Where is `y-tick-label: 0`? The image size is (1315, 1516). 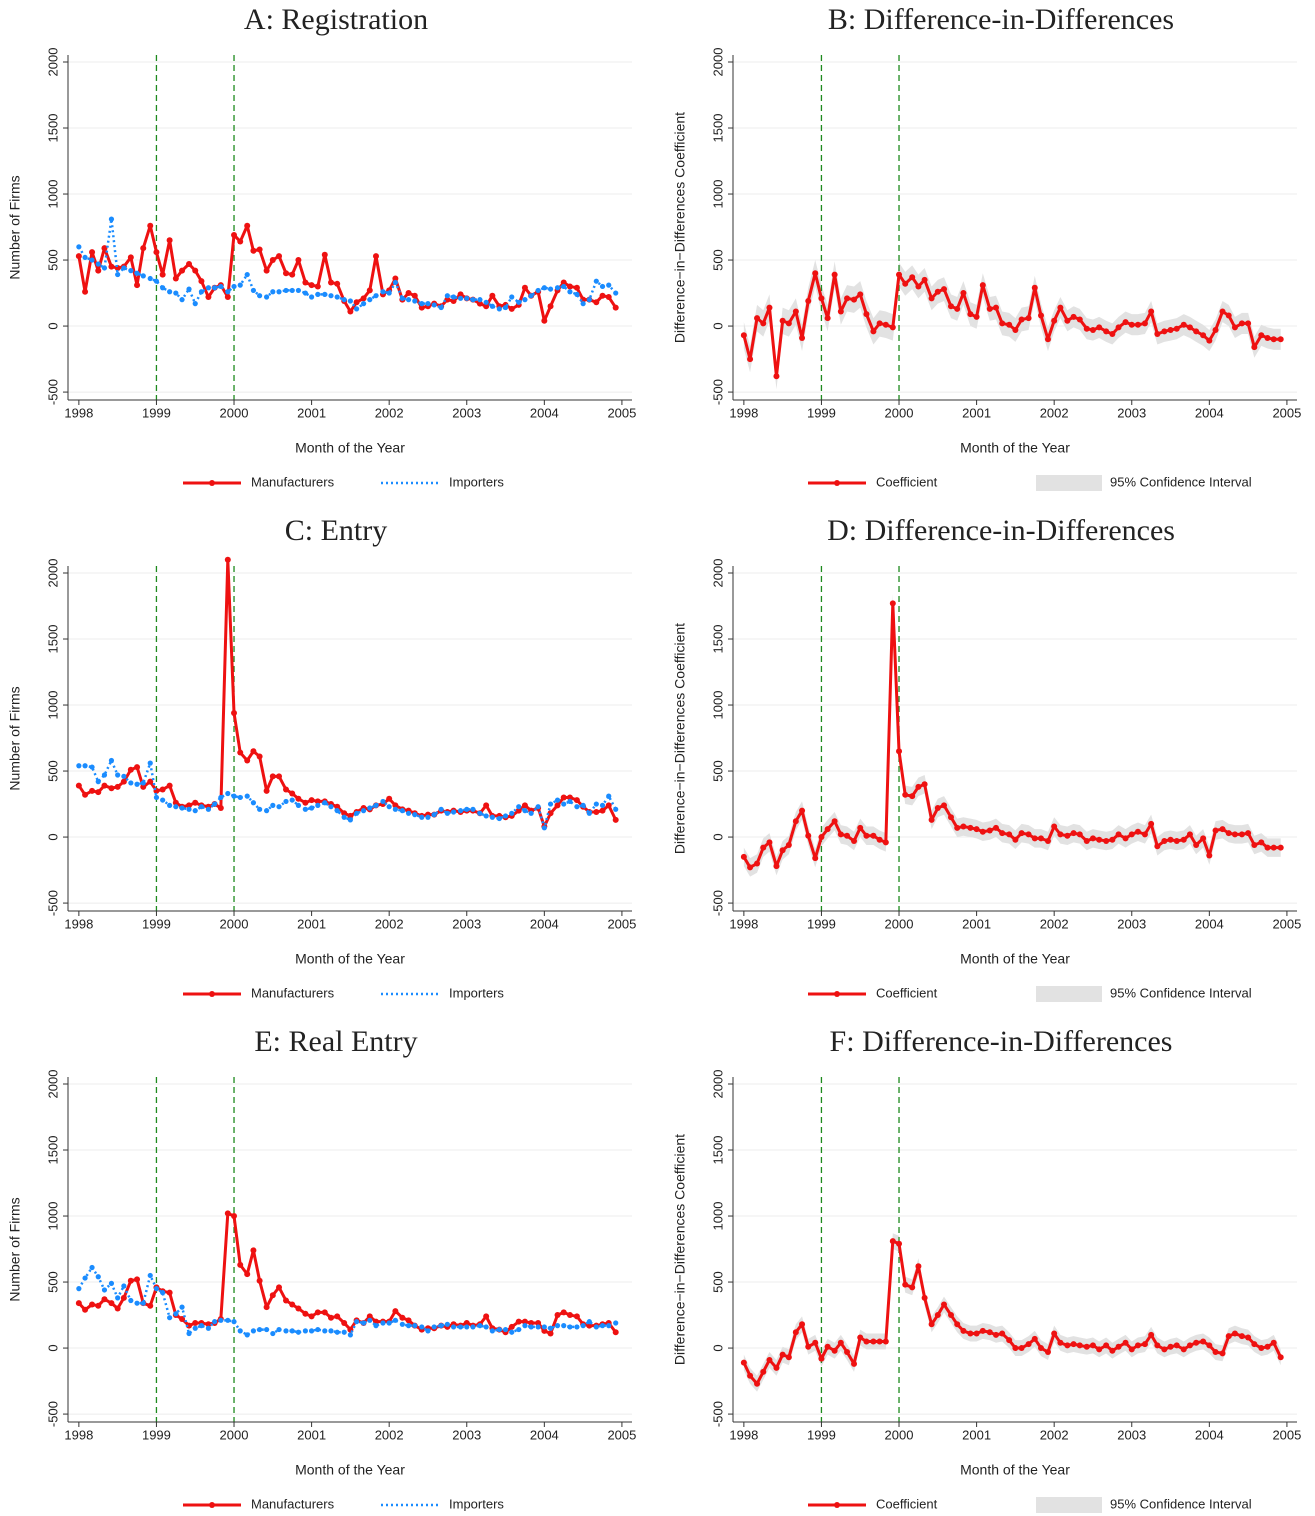 y-tick-label: 0 is located at coordinates (717, 1347).